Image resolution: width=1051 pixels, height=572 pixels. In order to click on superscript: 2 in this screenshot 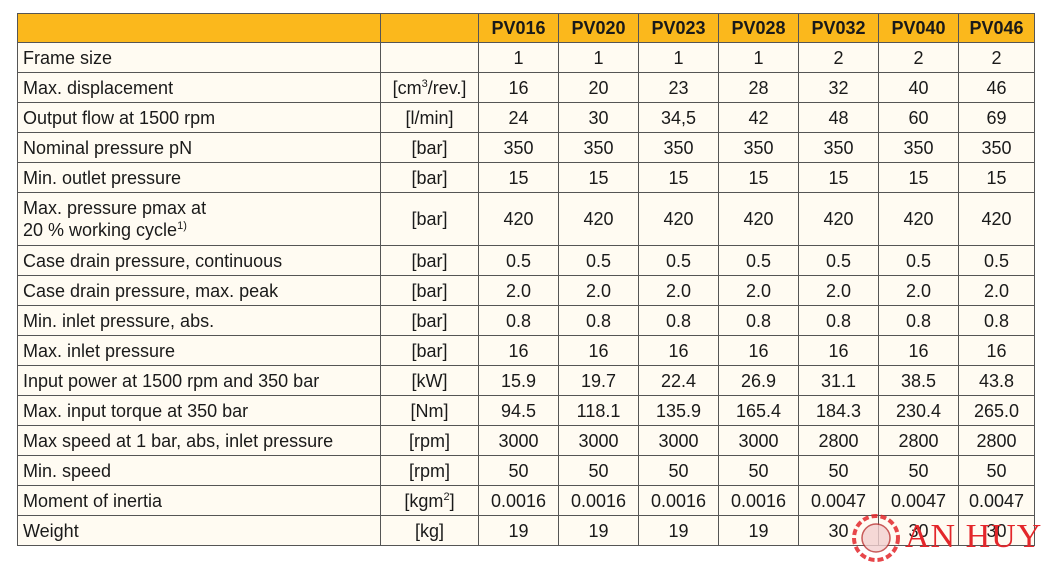, I will do `click(446, 496)`.